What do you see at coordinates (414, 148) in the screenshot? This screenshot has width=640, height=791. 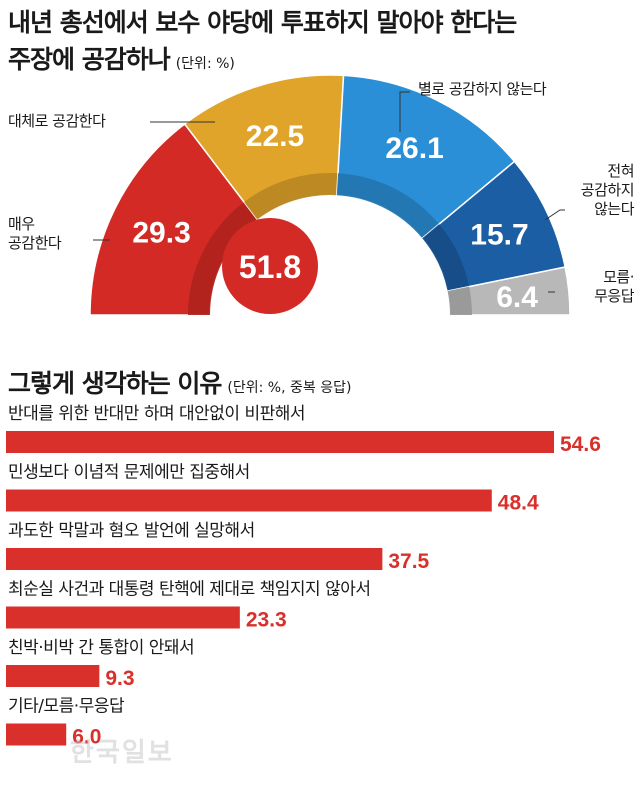 I see `donut-value-label-2: 26.1` at bounding box center [414, 148].